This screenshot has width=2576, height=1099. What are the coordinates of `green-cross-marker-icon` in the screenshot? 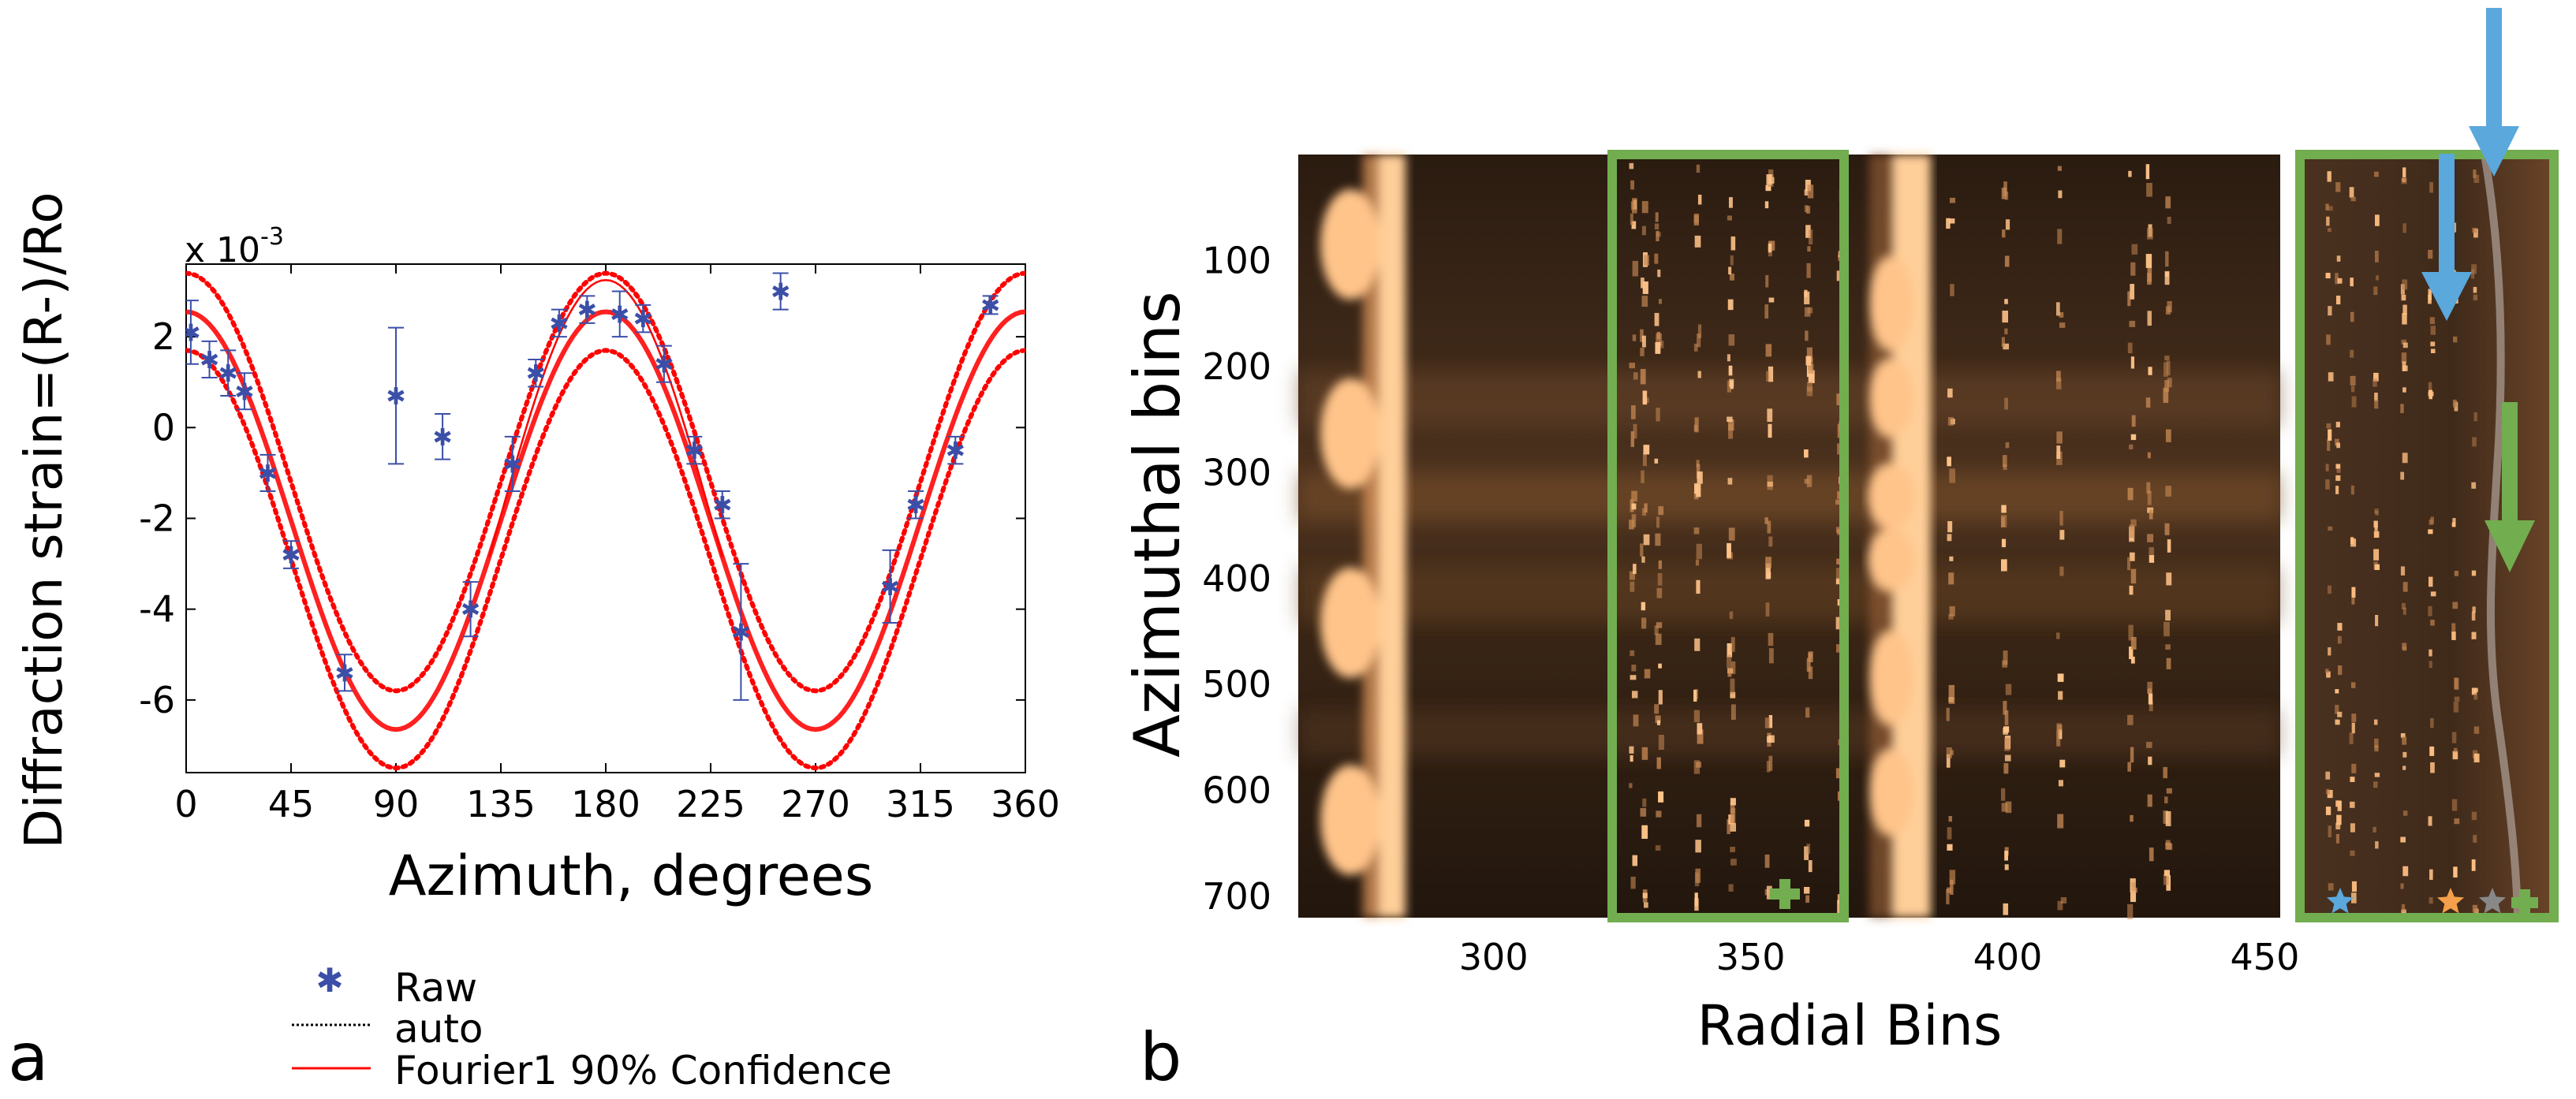 It's located at (2524, 902).